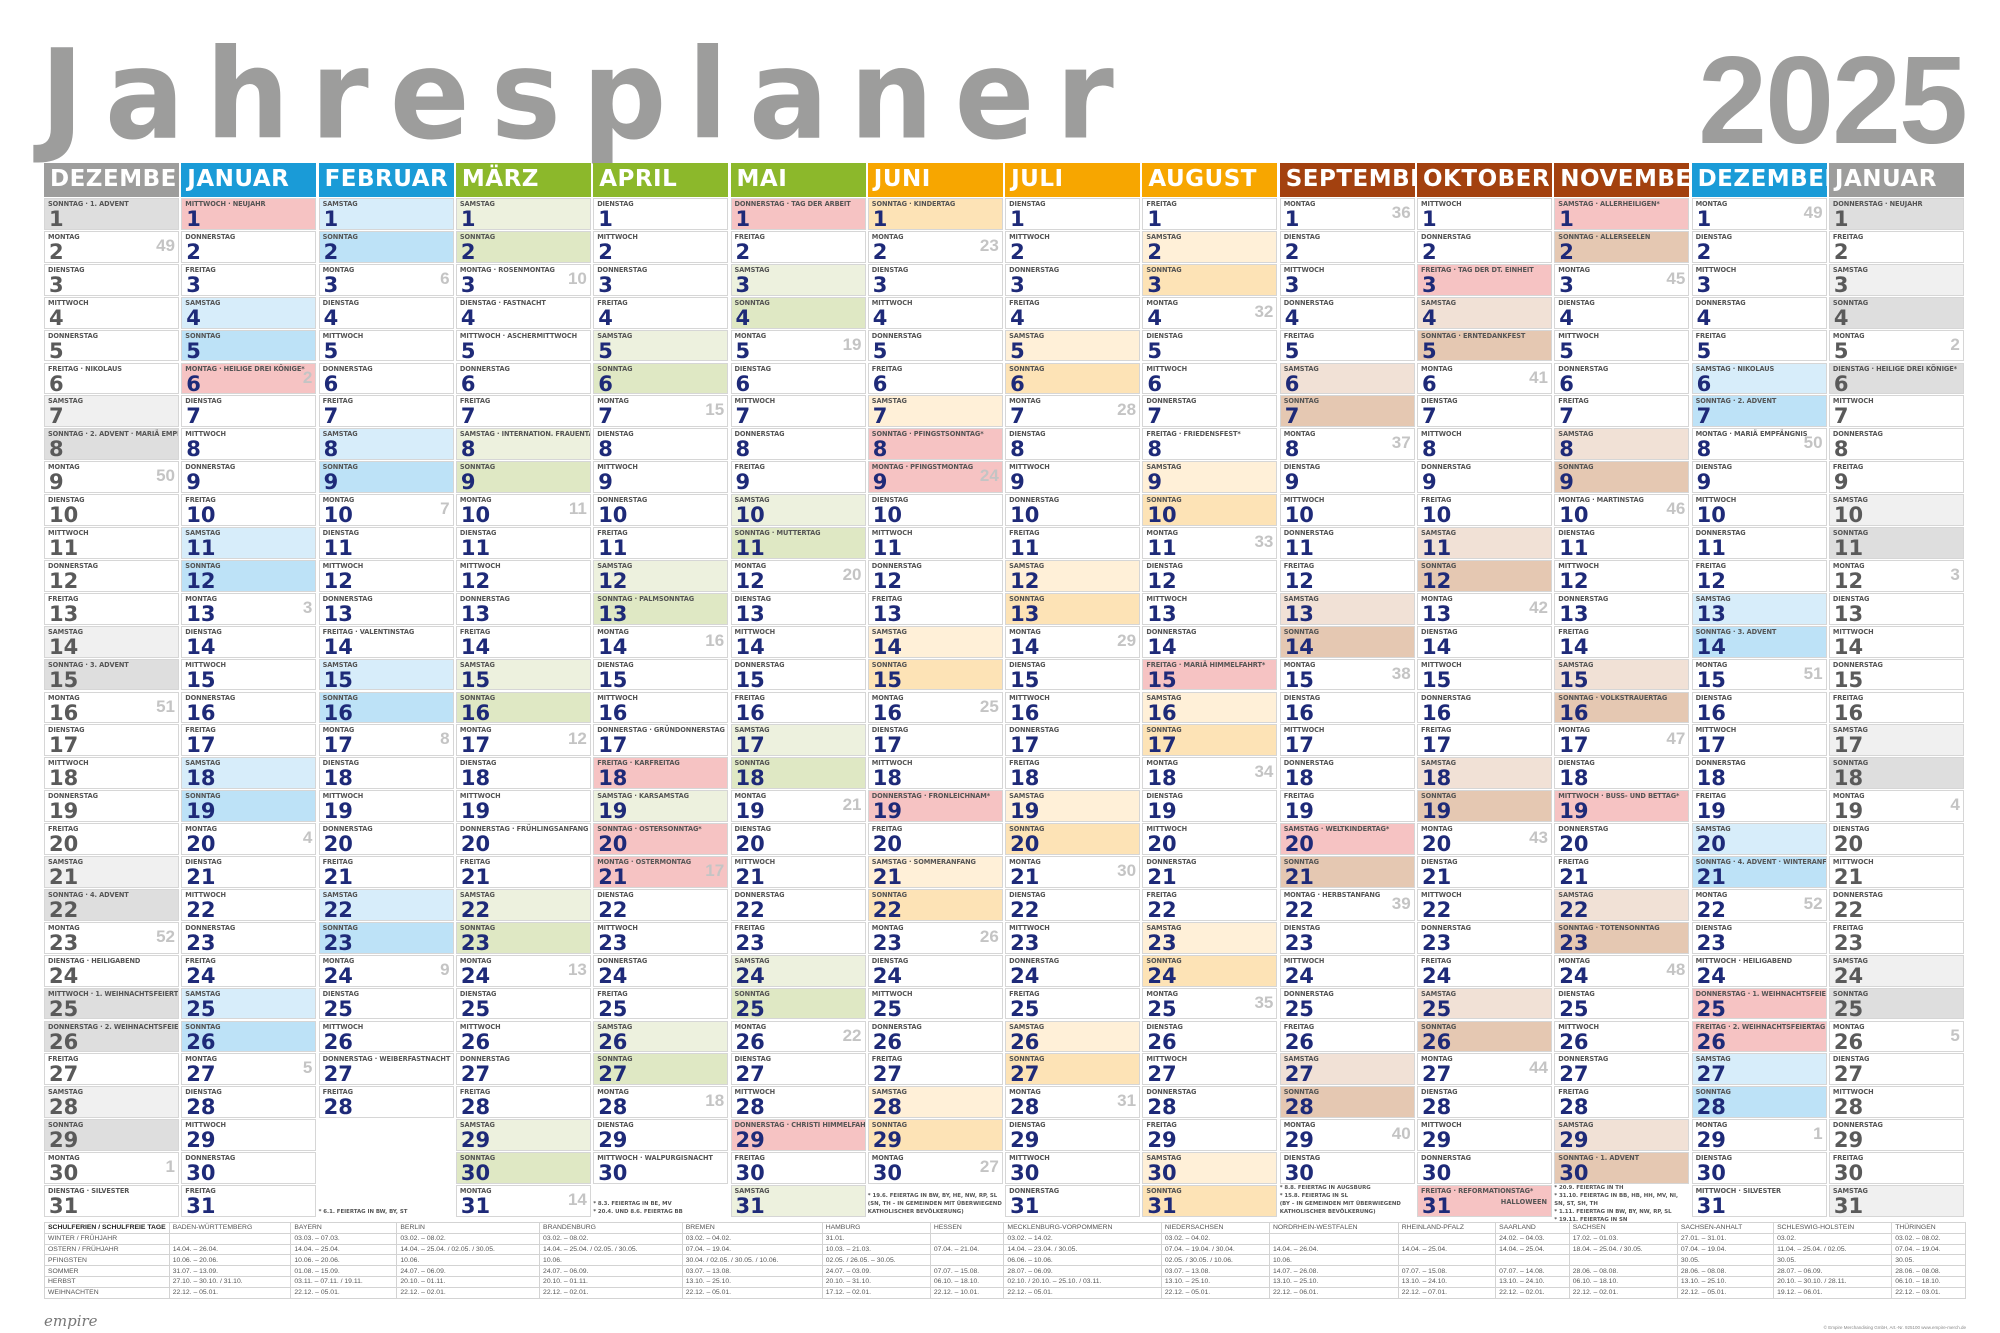 Image resolution: width=2000 pixels, height=1333 pixels. What do you see at coordinates (1759, 773) in the screenshot?
I see `day-cell: DONNERSTAG 18` at bounding box center [1759, 773].